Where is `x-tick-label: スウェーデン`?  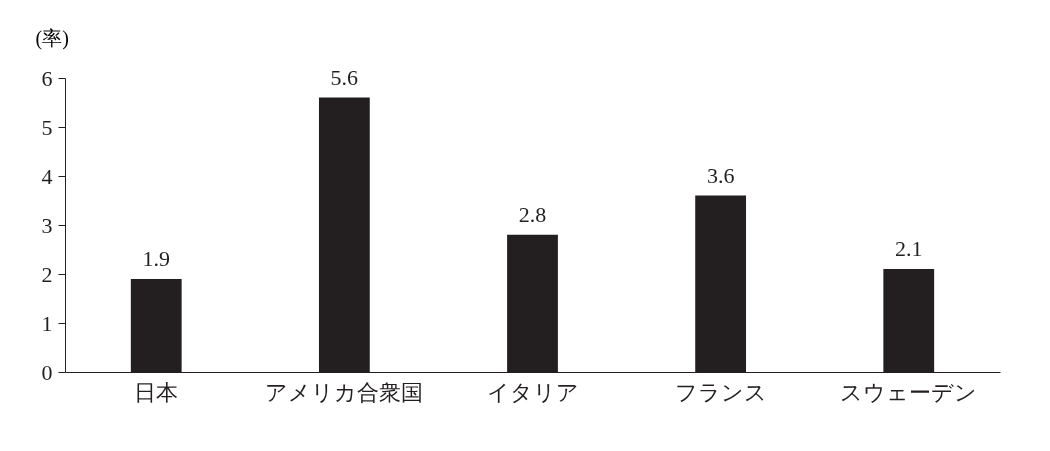 x-tick-label: スウェーデン is located at coordinates (909, 392).